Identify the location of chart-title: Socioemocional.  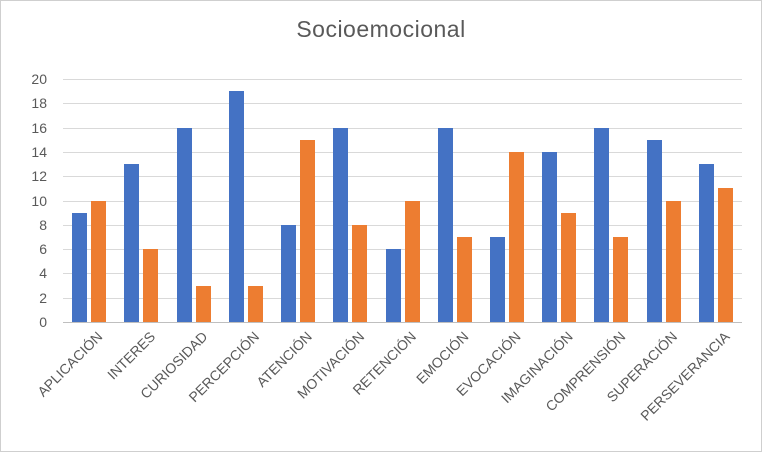
(381, 29).